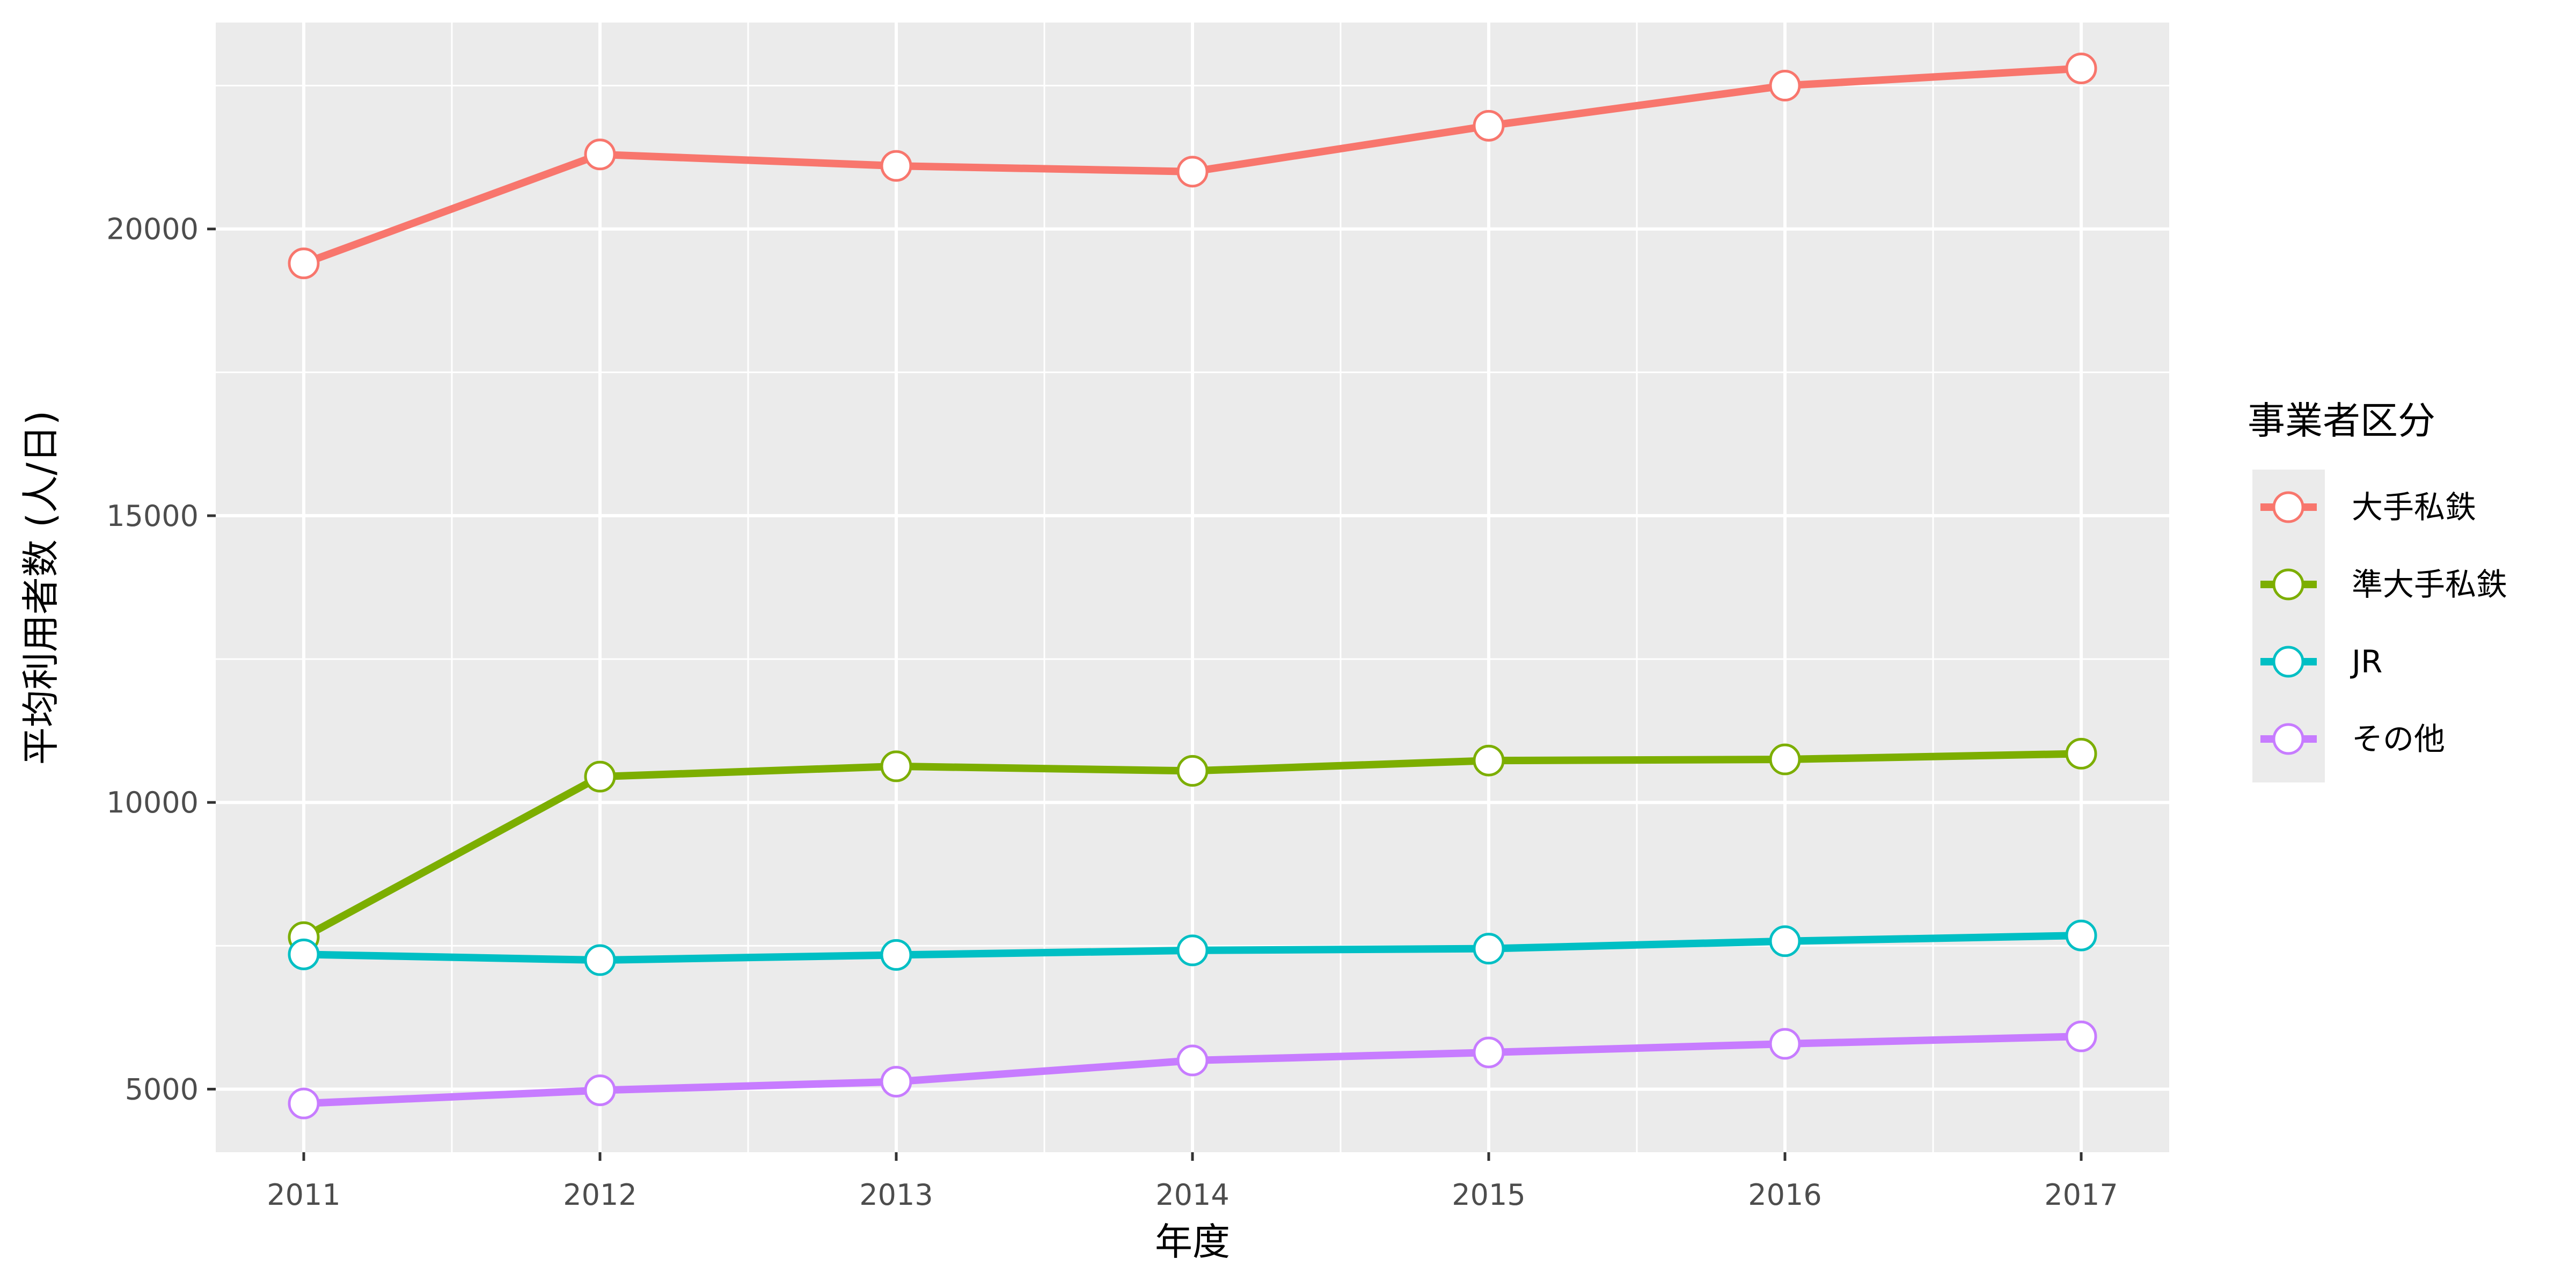 The width and height of the screenshot is (2576, 1288). I want to click on legend-item: その他, so click(2352, 739).